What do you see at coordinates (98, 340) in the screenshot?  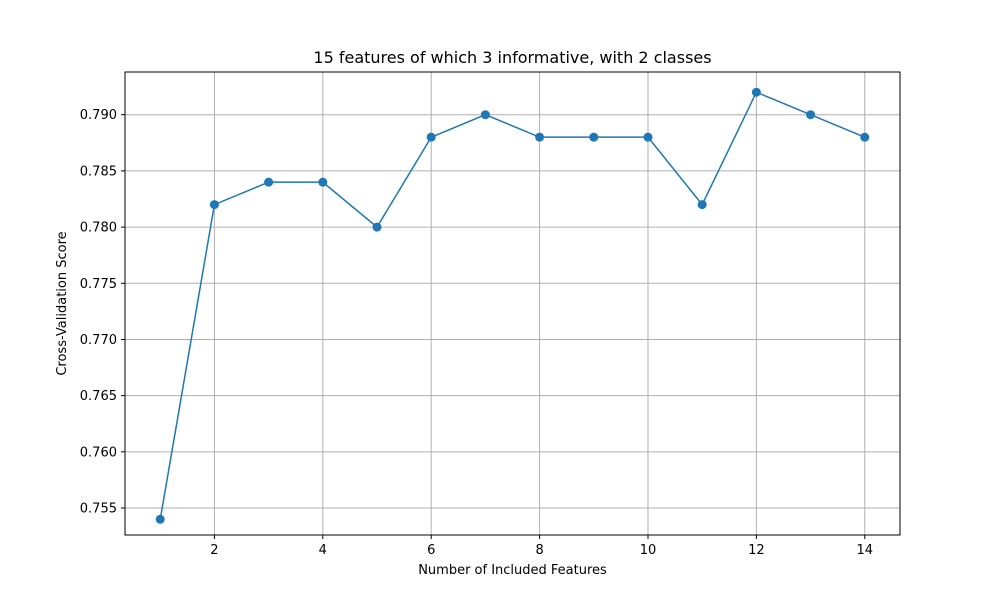 I see `y-tick-label: 0.770` at bounding box center [98, 340].